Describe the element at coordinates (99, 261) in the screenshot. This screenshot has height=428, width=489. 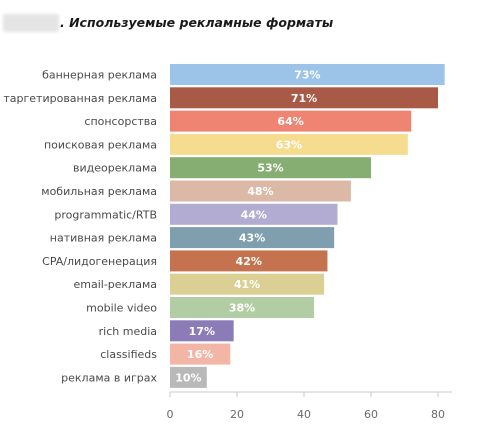
I see `category-label: CPA/лидогенерация` at that location.